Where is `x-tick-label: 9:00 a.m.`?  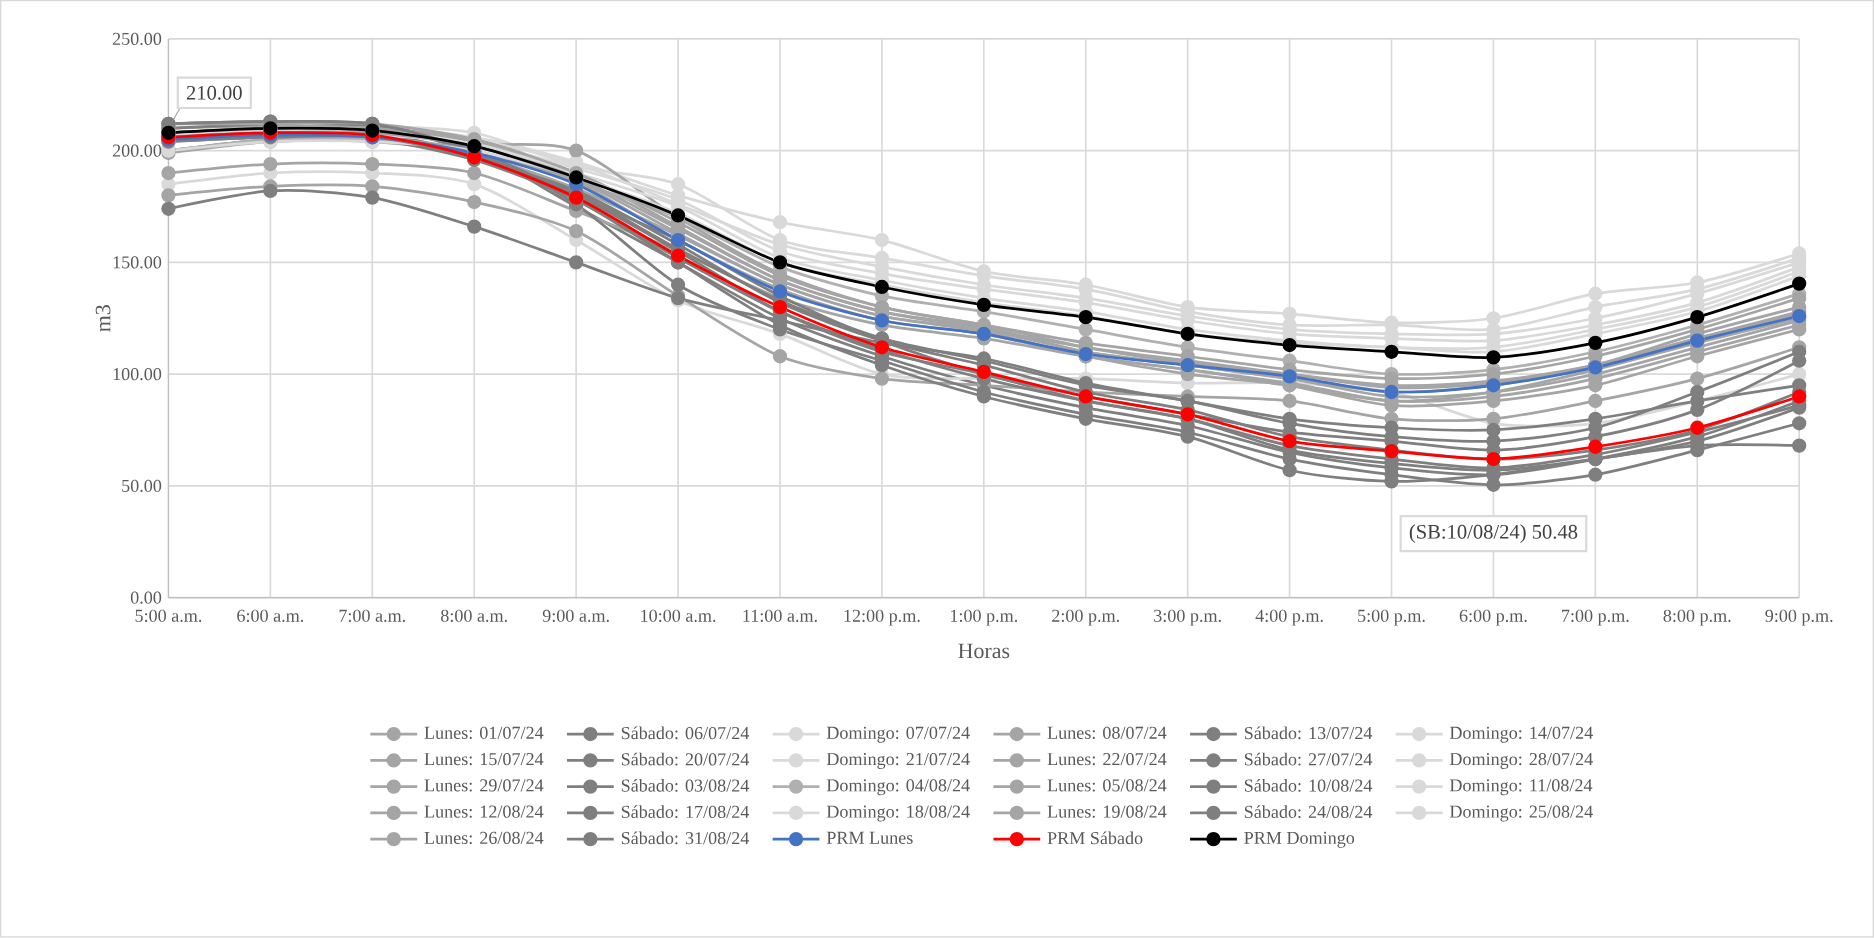 x-tick-label: 9:00 a.m. is located at coordinates (575, 616).